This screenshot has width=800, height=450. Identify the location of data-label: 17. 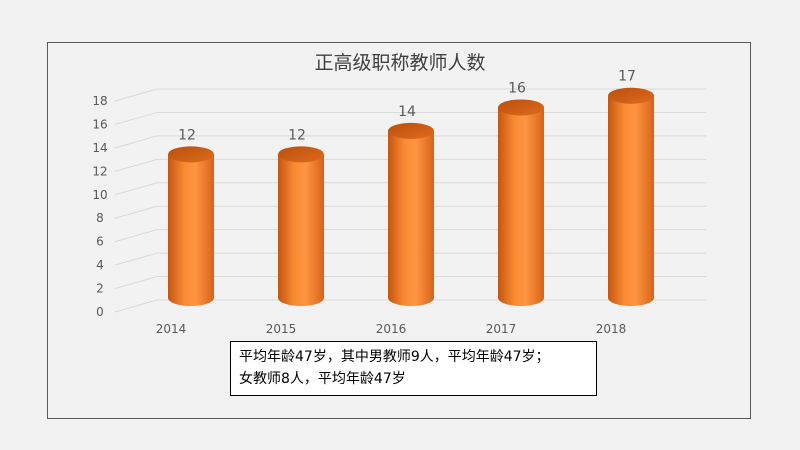
(627, 77).